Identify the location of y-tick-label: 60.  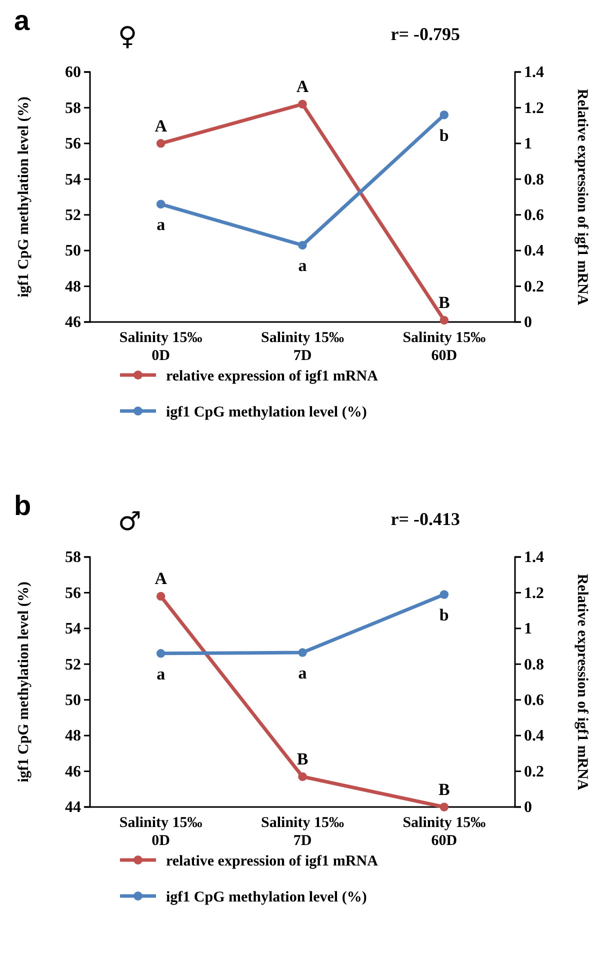
(73, 73).